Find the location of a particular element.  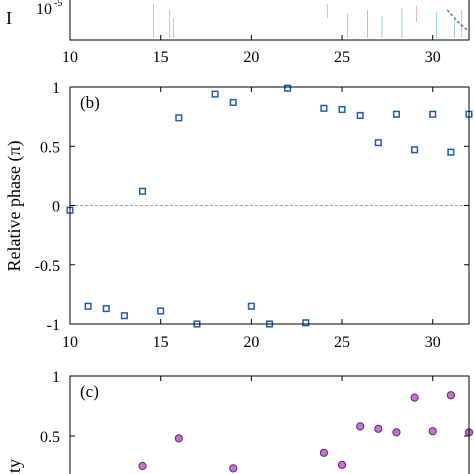

panel-b-y-tick-label: 0 is located at coordinates (56, 207).